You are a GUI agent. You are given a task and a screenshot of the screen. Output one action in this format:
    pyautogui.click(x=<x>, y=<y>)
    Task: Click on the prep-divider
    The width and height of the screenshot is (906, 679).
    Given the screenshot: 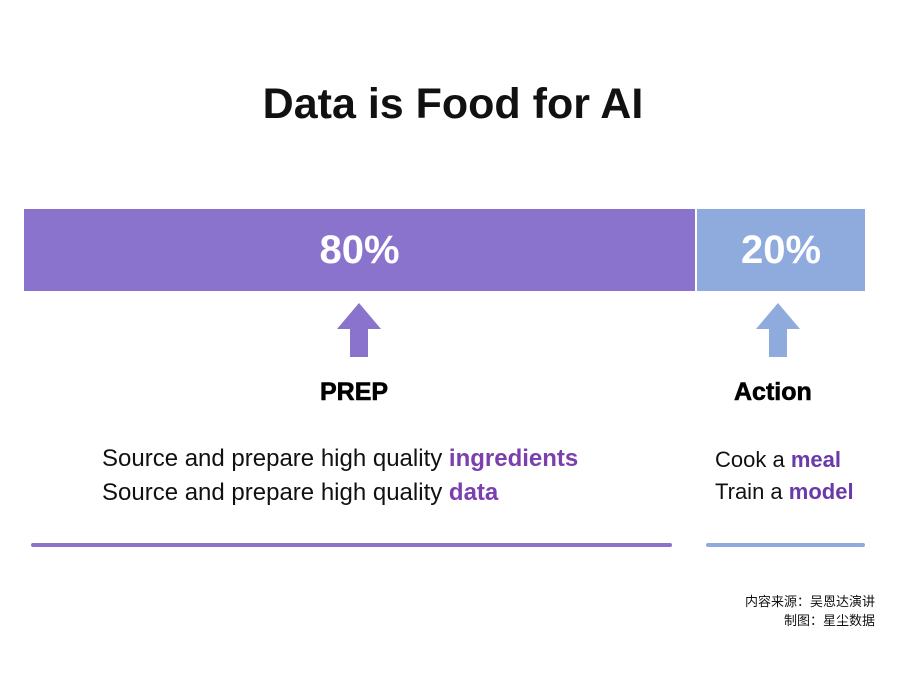 What is the action you would take?
    pyautogui.click(x=351, y=545)
    